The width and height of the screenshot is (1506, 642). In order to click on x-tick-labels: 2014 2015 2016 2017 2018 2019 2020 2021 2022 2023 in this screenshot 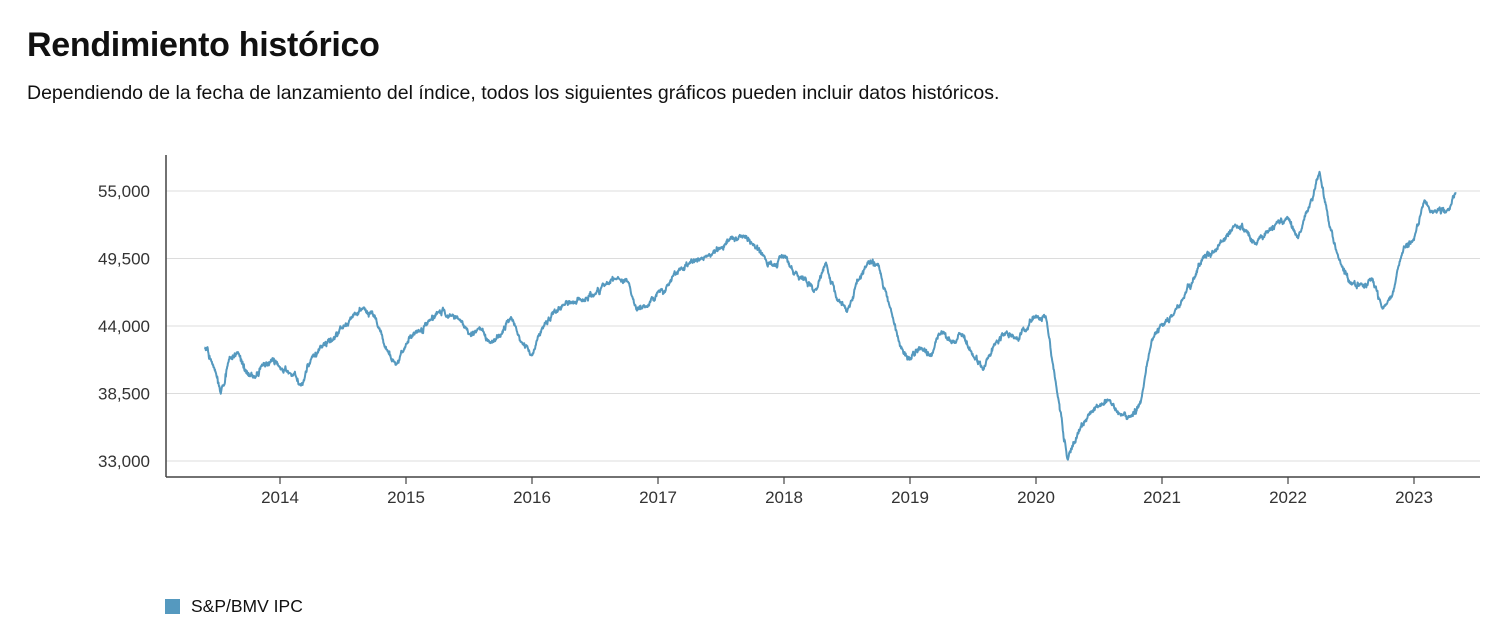, I will do `click(847, 492)`.